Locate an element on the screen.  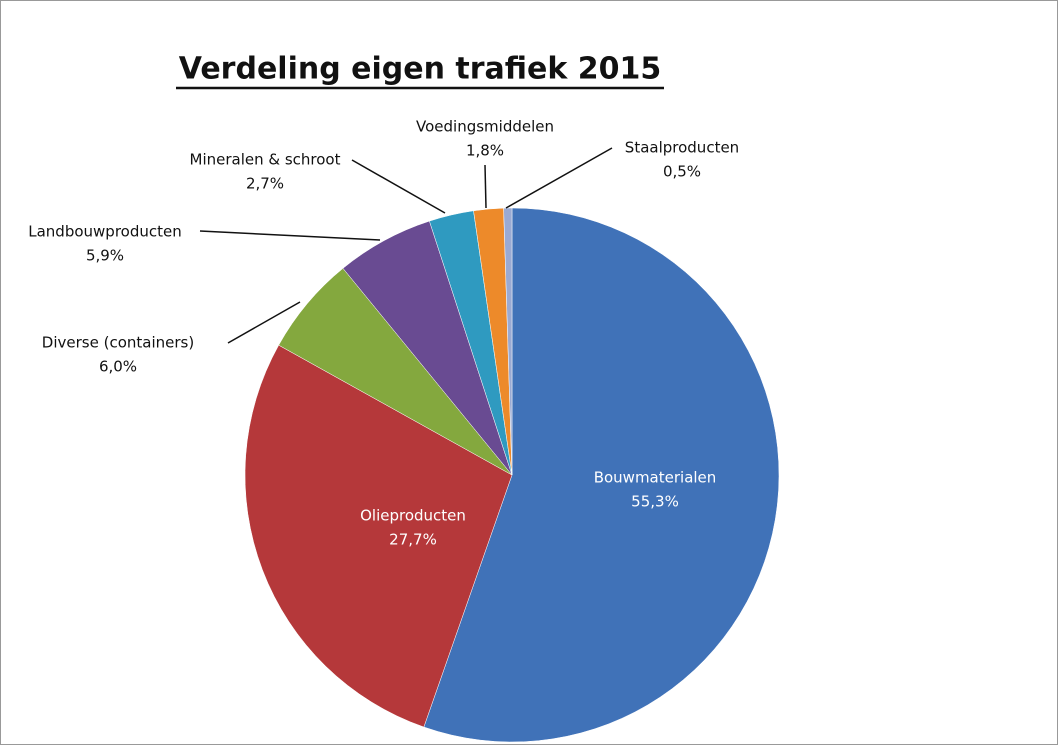
slice-label: Bouwmaterialen is located at coordinates (655, 478).